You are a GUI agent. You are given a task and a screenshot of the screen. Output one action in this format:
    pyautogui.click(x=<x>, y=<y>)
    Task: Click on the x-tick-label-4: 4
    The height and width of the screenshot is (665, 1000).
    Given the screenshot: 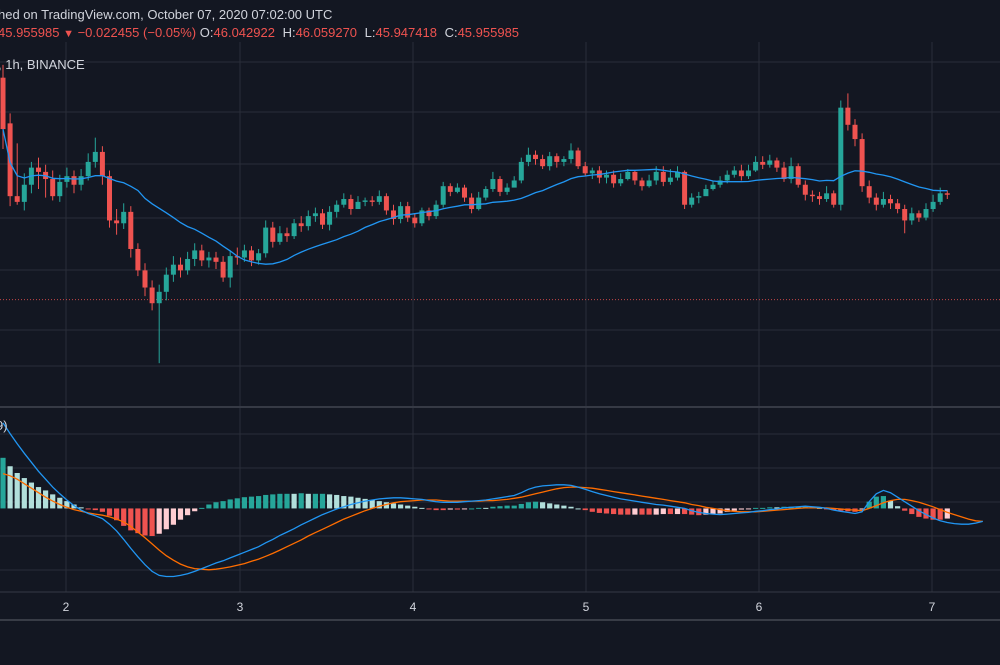 What is the action you would take?
    pyautogui.click(x=413, y=607)
    